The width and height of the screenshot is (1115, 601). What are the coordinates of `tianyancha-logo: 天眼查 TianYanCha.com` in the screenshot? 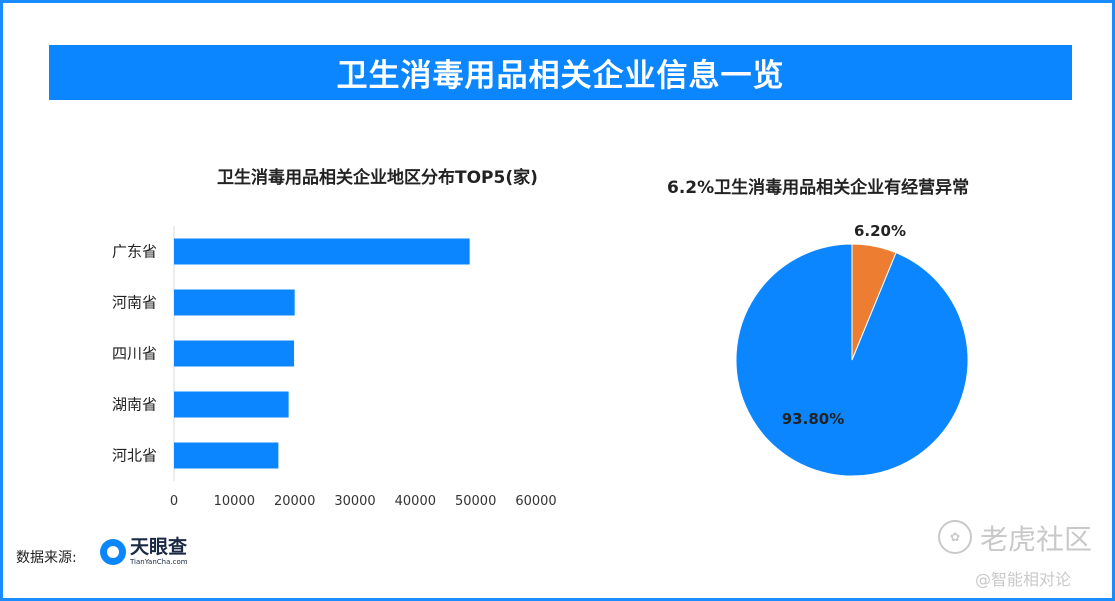 It's located at (144, 552).